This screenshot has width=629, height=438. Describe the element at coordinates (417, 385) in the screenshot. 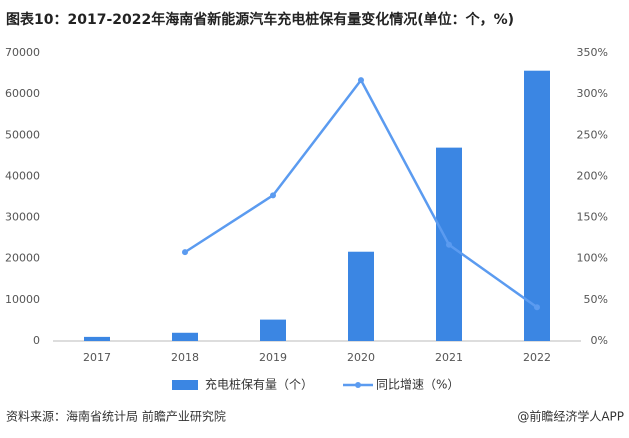

I see `legend-label: 同比增速（%）` at that location.